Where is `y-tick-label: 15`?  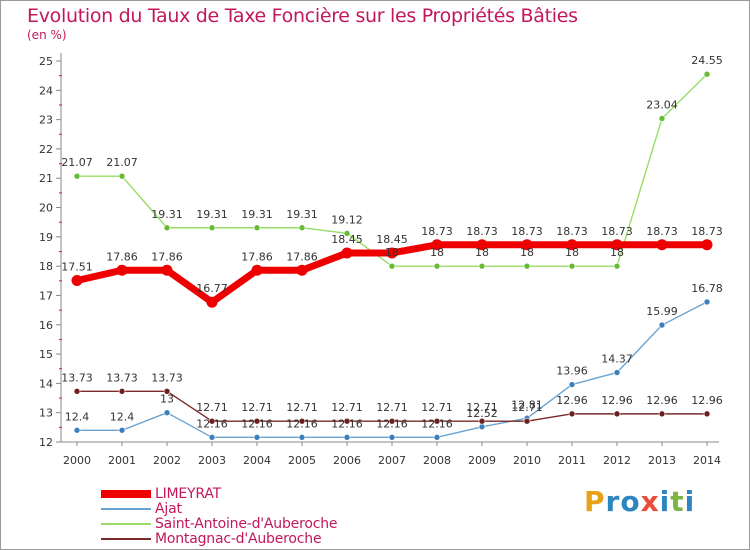
y-tick-label: 15 is located at coordinates (46, 354).